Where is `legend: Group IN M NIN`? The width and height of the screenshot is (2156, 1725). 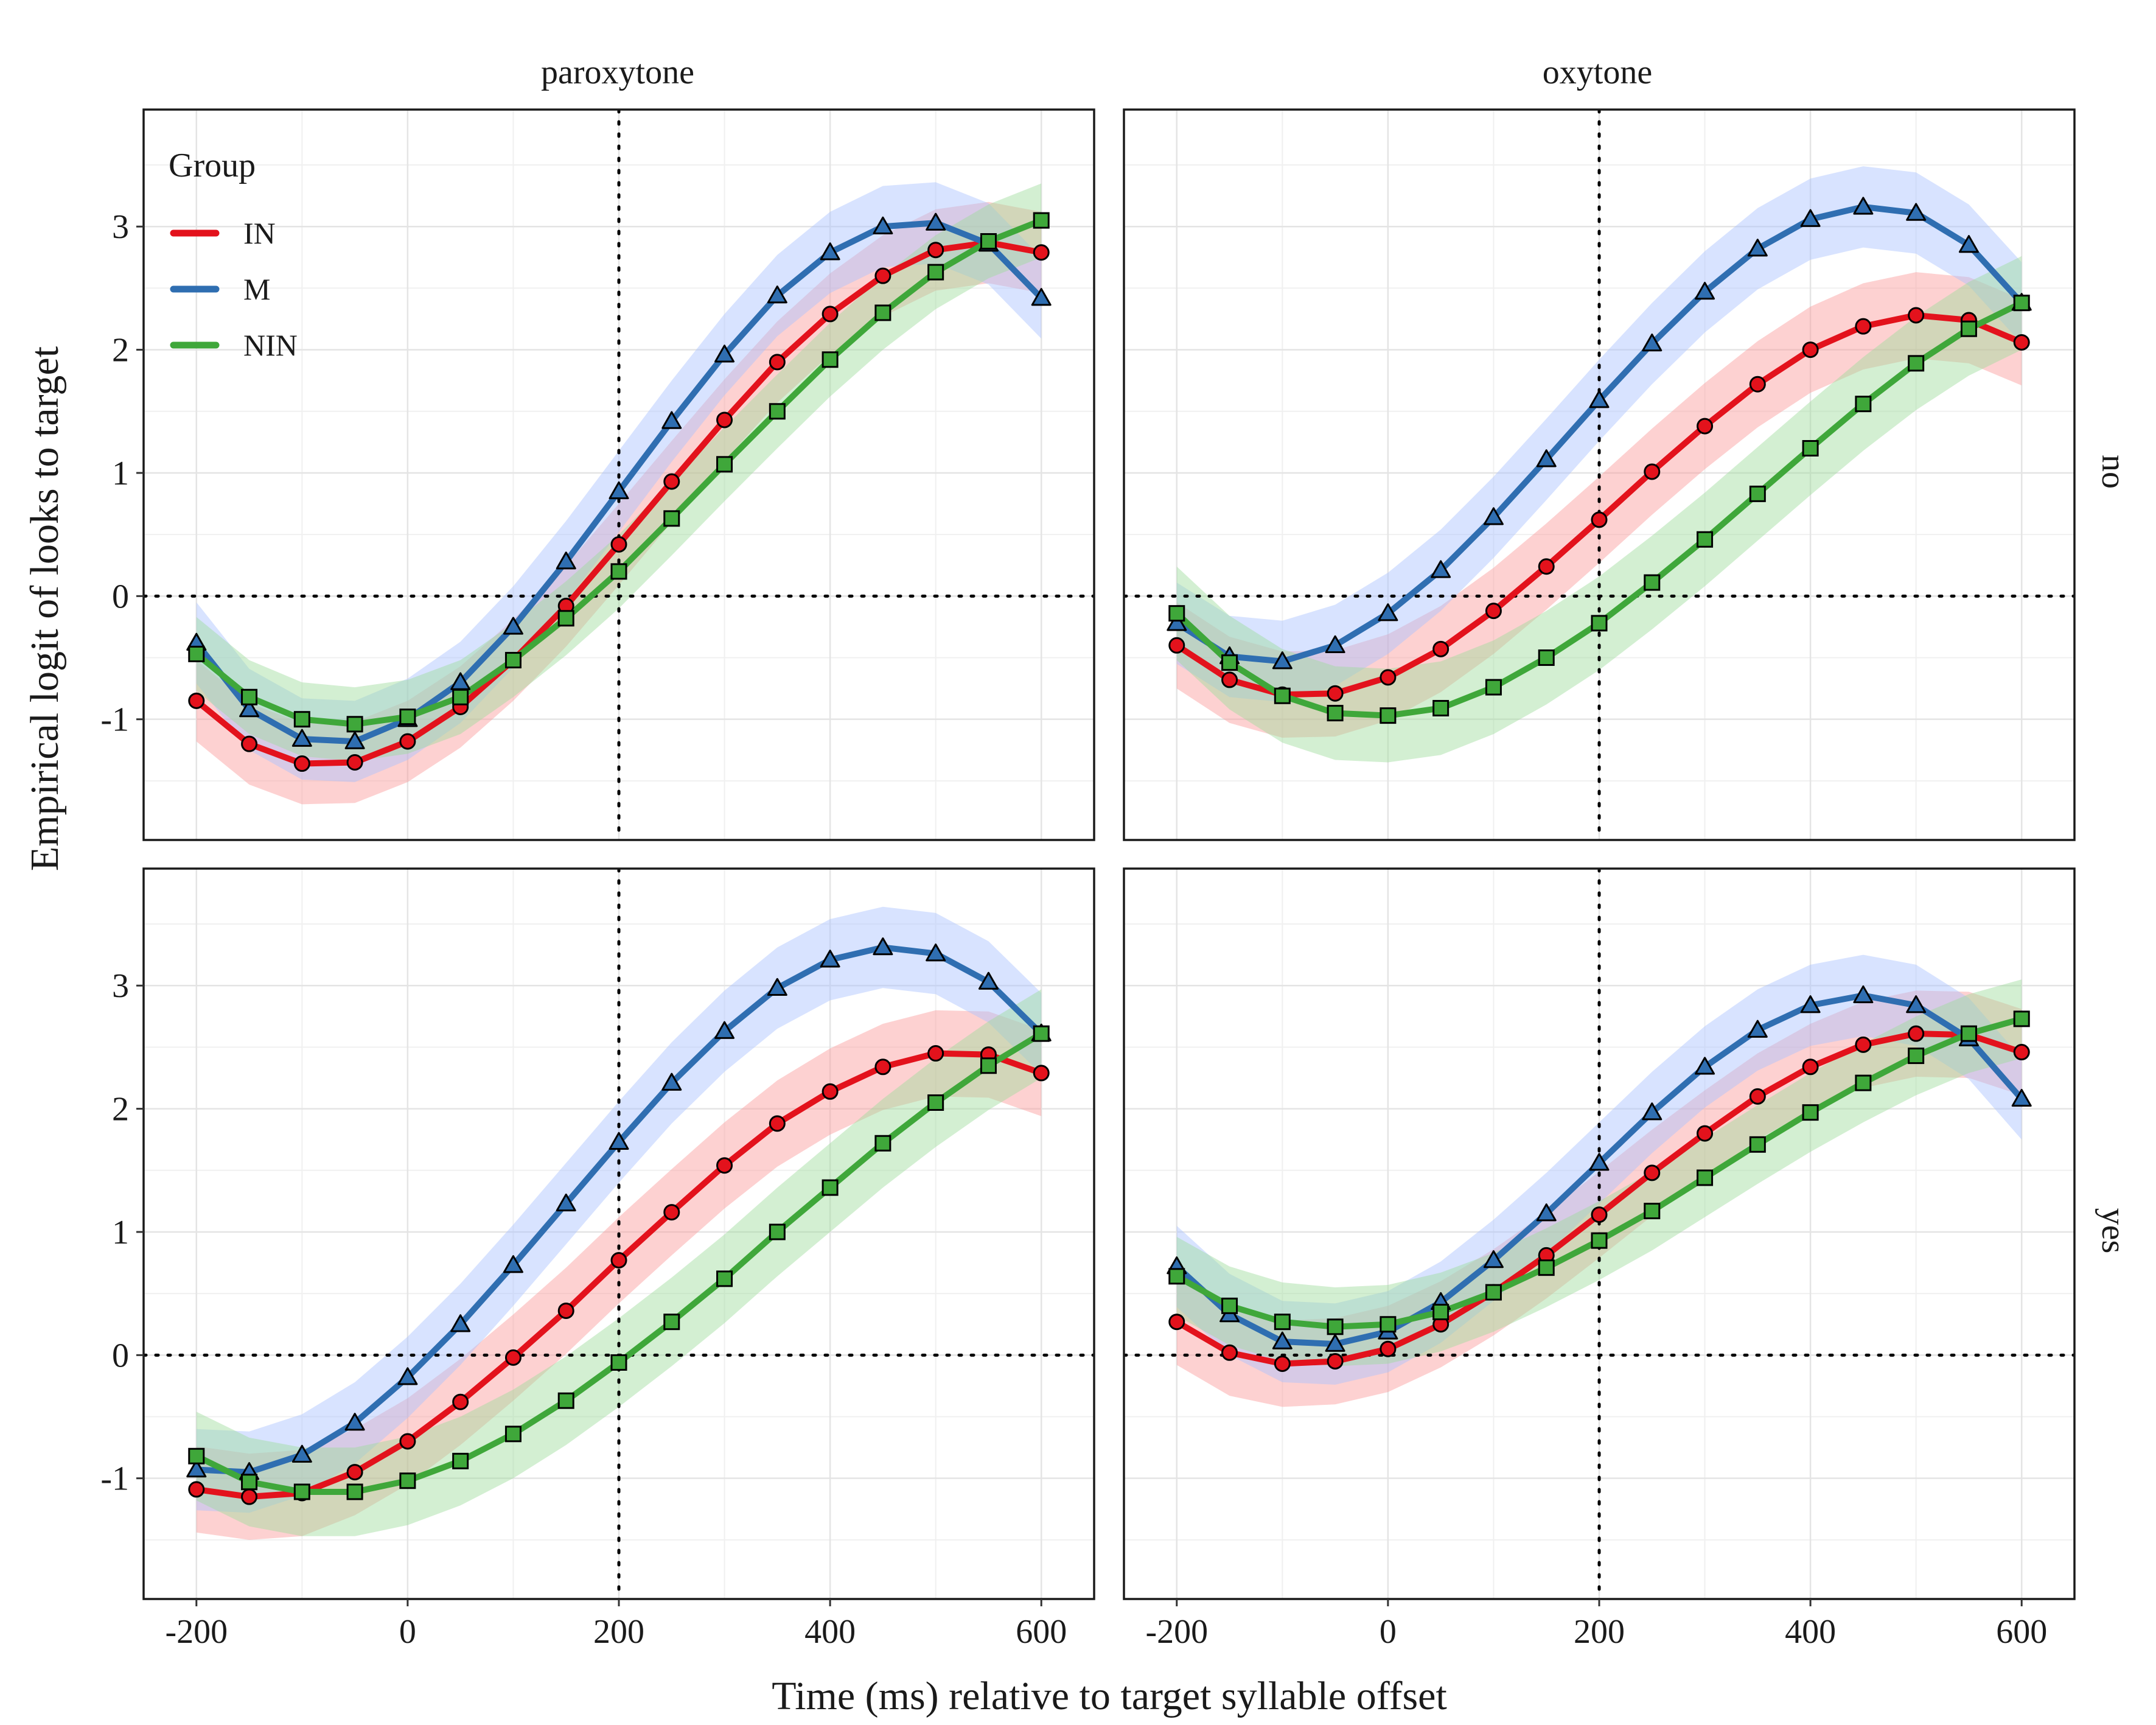
legend: Group IN M NIN is located at coordinates (234, 254).